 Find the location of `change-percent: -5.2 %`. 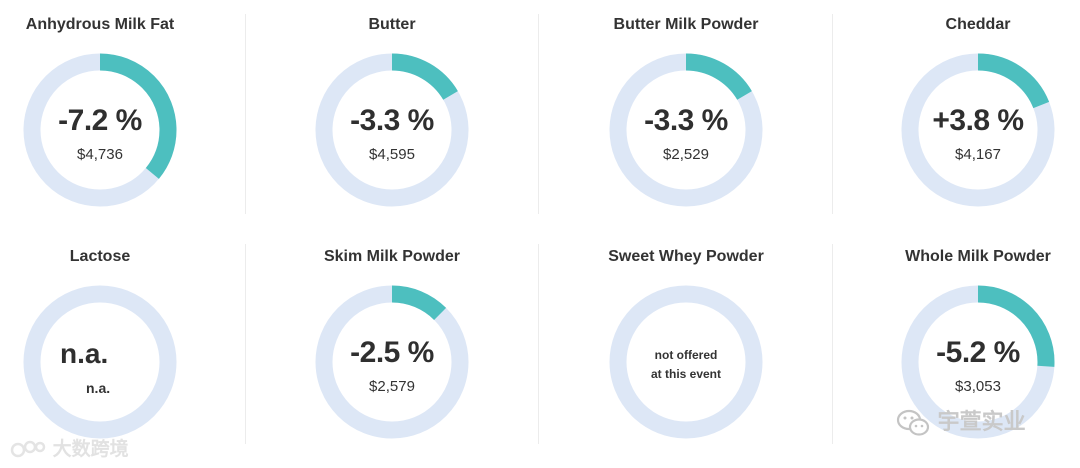

change-percent: -5.2 % is located at coordinates (978, 352).